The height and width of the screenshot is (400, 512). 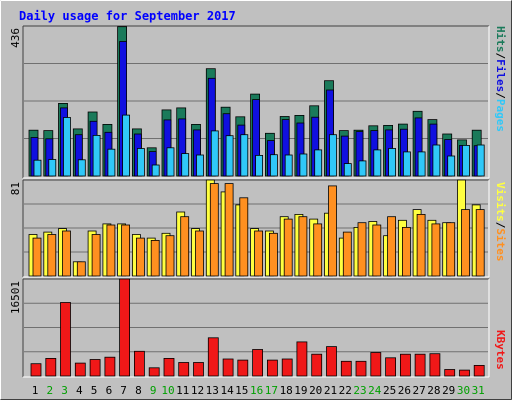 I want to click on ymax-label-visits: 81, so click(x=15, y=188).